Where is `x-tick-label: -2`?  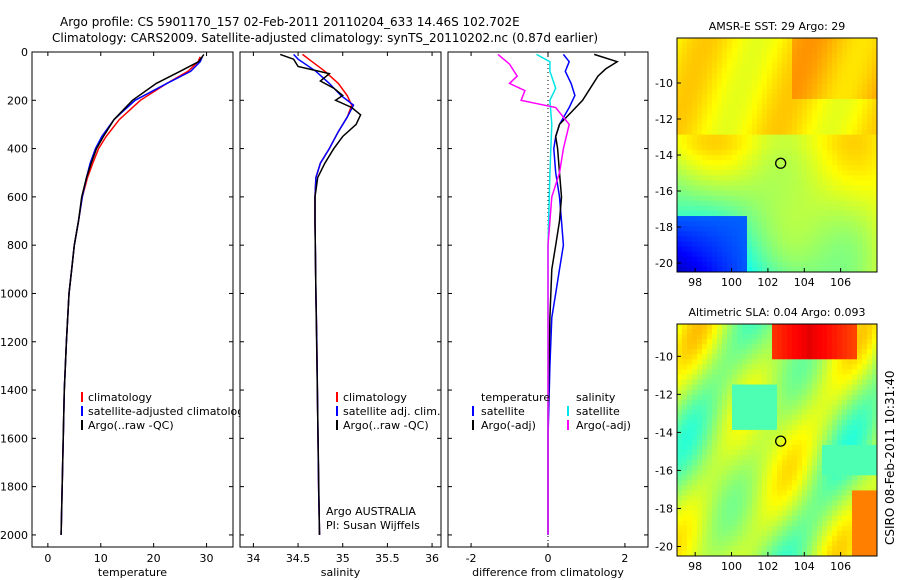 x-tick-label: -2 is located at coordinates (471, 558).